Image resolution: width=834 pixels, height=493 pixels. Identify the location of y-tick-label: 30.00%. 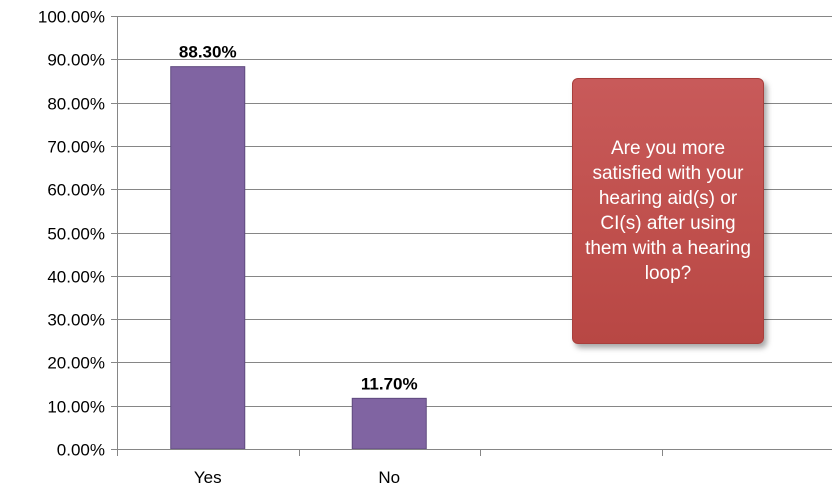
(76, 320).